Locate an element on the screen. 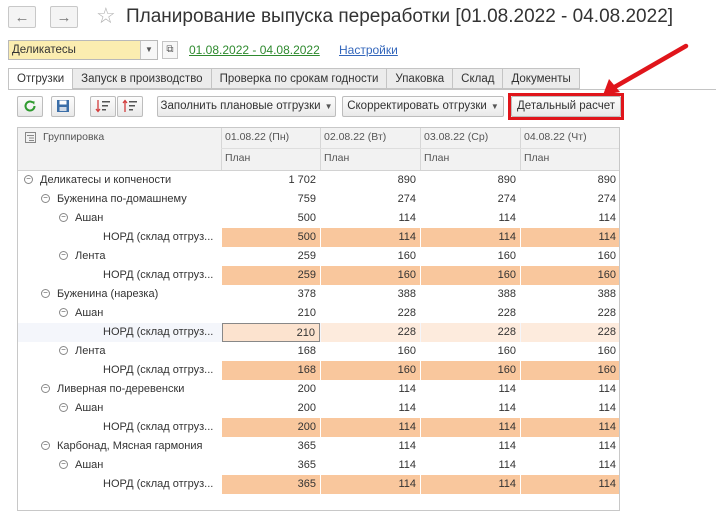 The height and width of the screenshot is (511, 716). refresh-button is located at coordinates (30, 106).